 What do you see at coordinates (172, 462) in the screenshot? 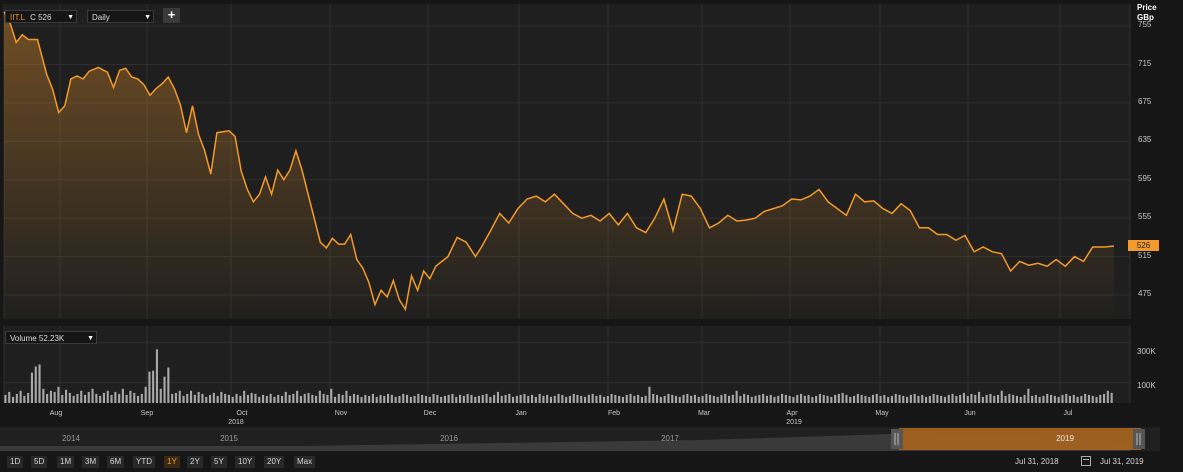
I see `range-button-1y: 1Y` at bounding box center [172, 462].